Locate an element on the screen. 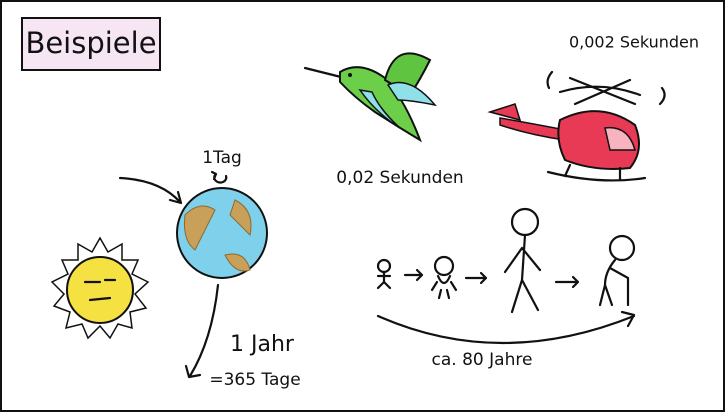 The image size is (725, 412). elder-body is located at coordinates (614, 282).